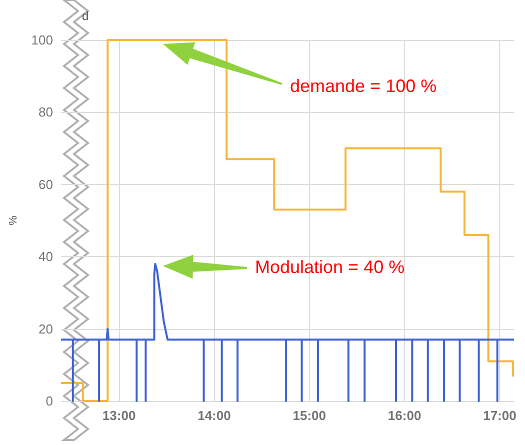 The image size is (525, 445). I want to click on annotation: demande = 100 %, so click(363, 86).